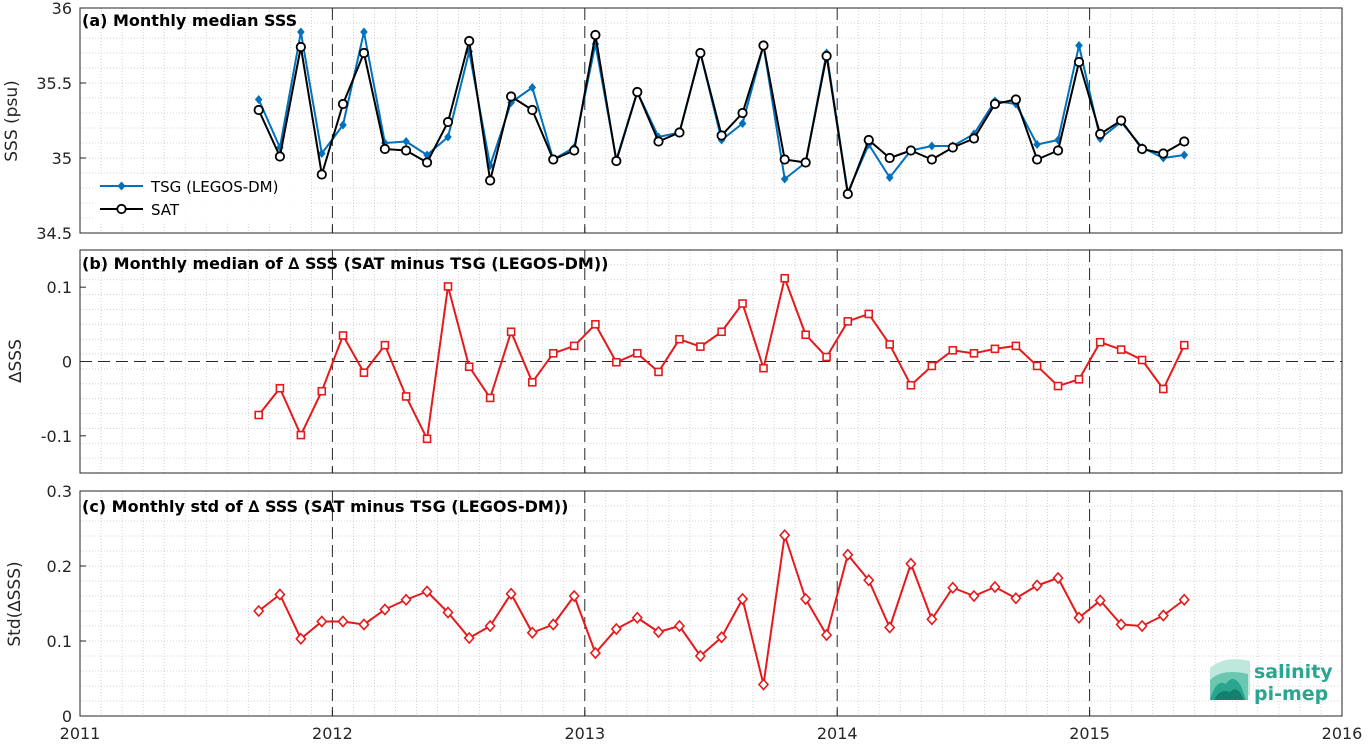 The width and height of the screenshot is (1368, 745). Describe the element at coordinates (584, 733) in the screenshot. I see `x-tick-label: 2013` at that location.